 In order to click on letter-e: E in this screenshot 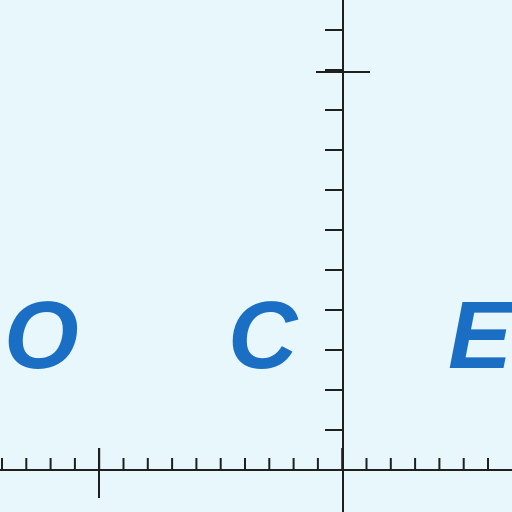, I will do `click(480, 336)`.